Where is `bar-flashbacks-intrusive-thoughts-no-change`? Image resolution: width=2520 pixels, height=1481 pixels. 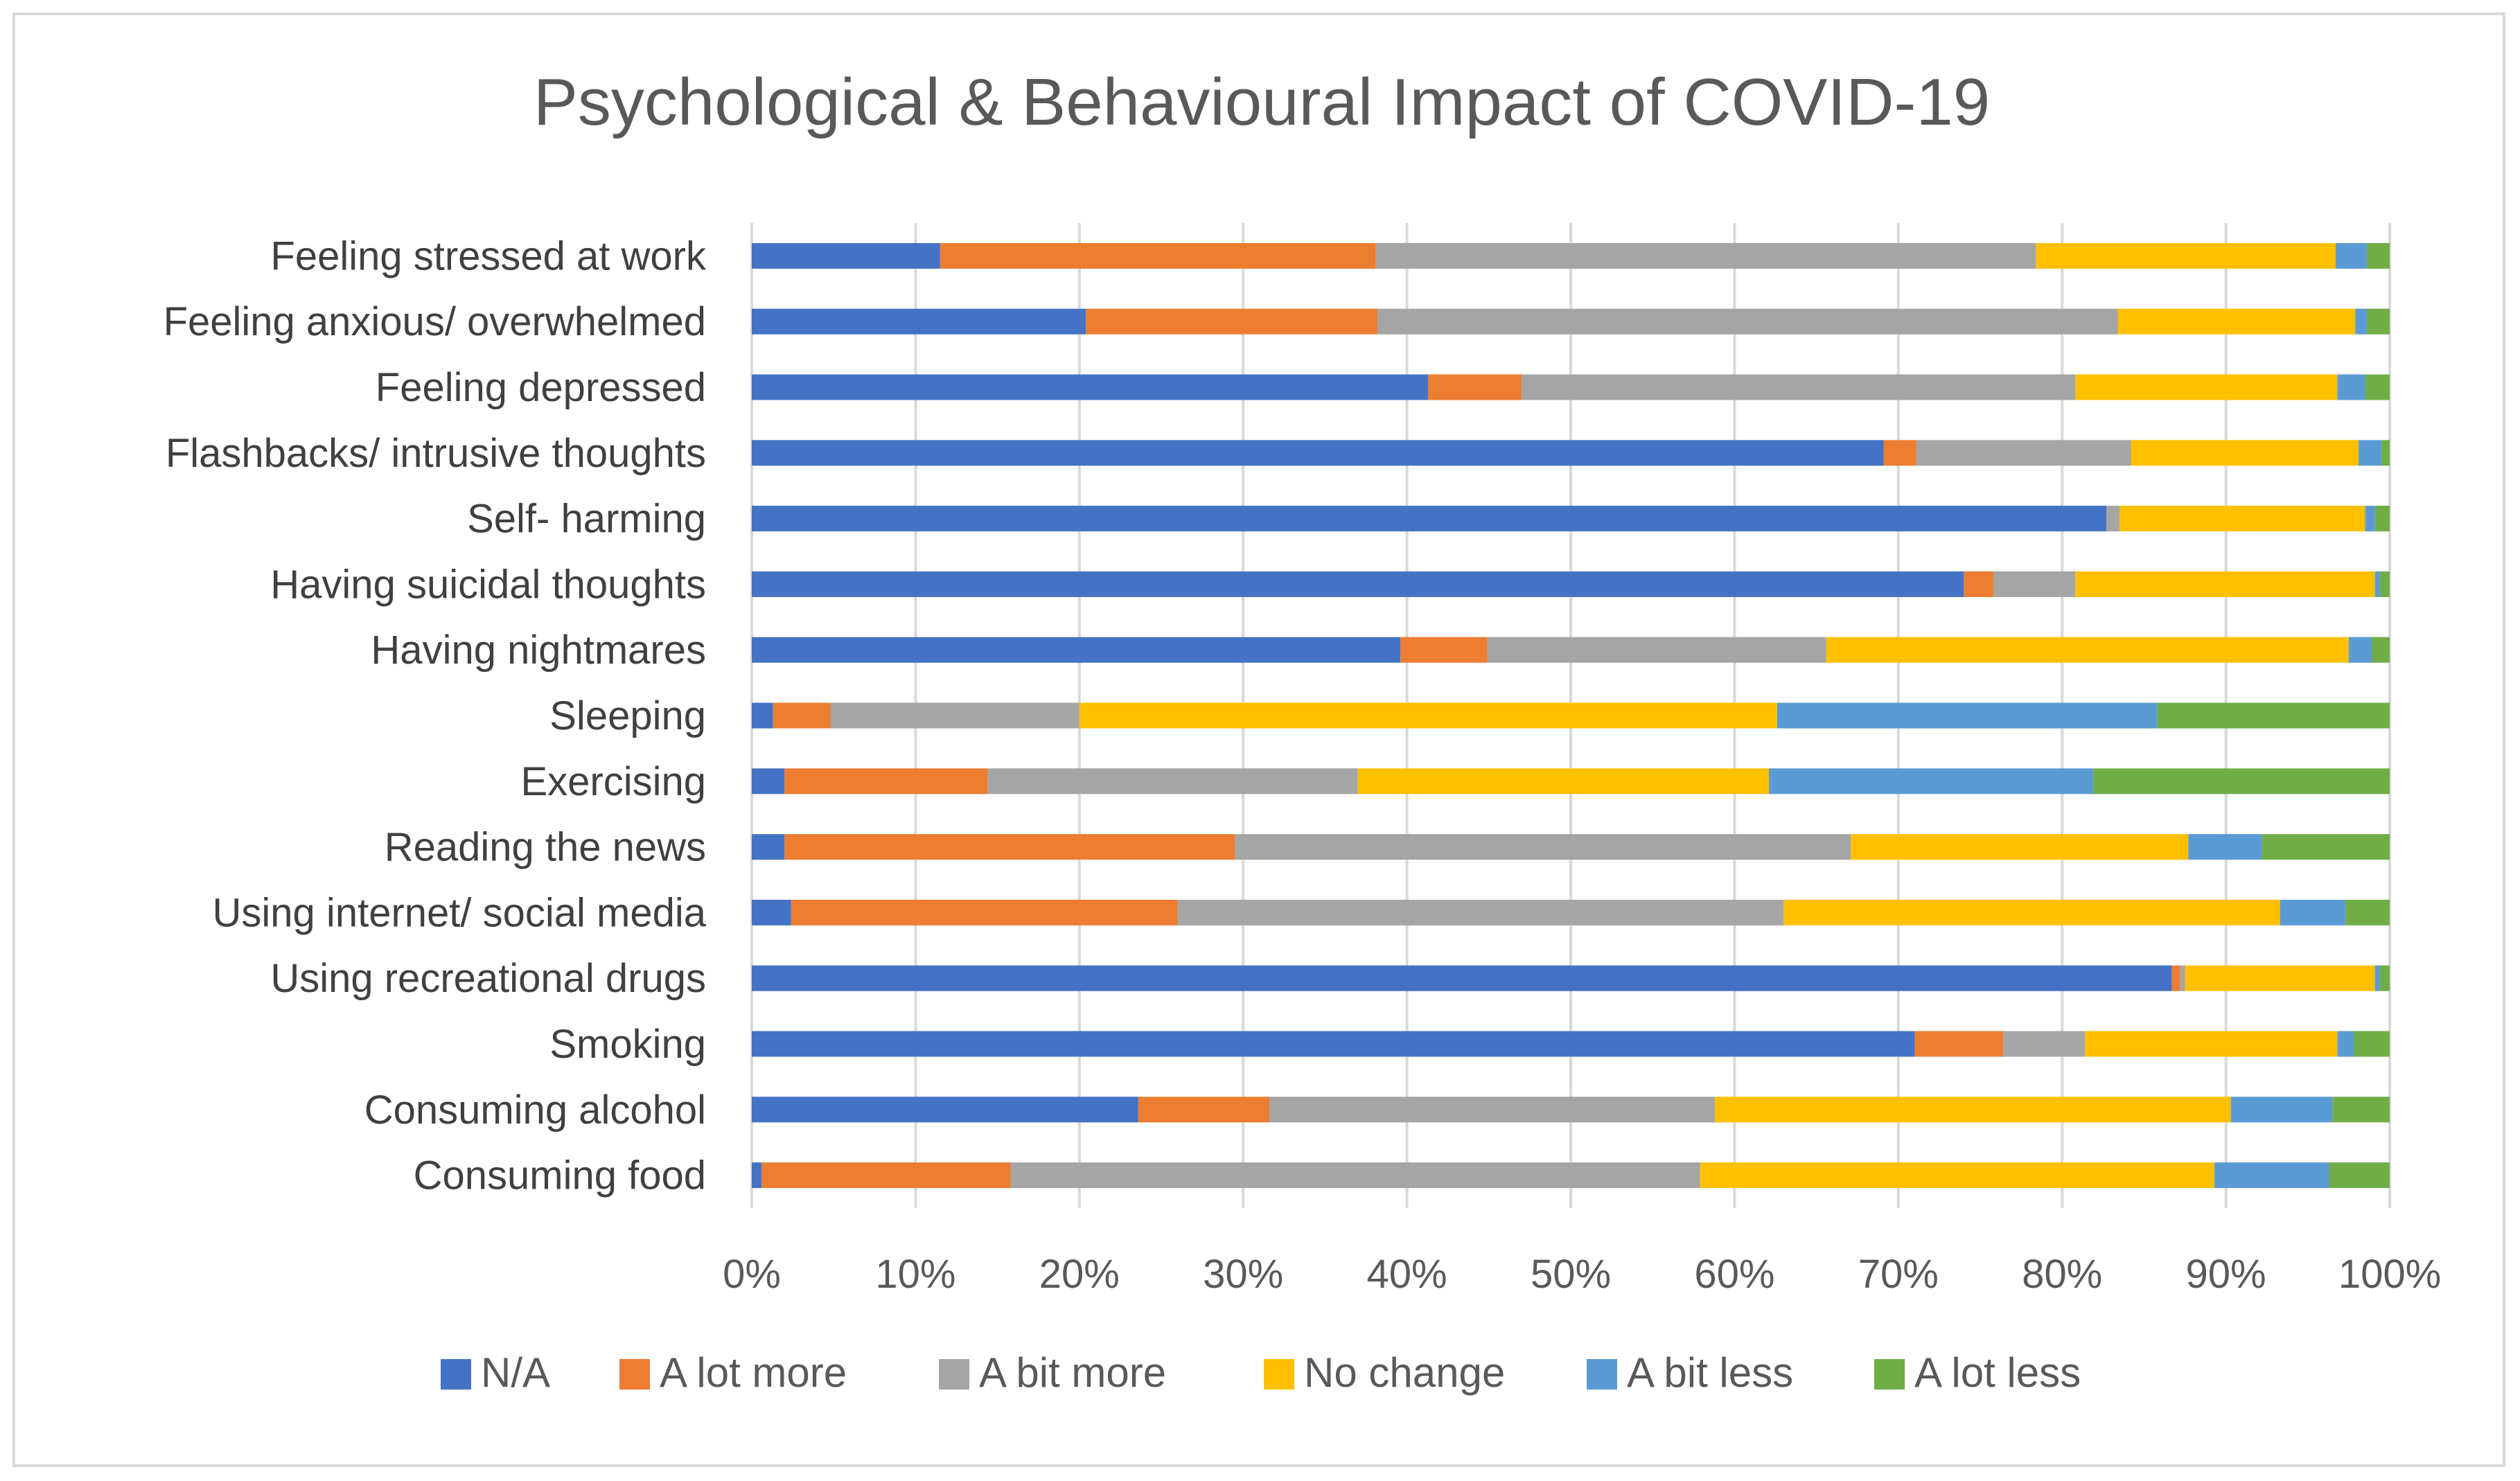
bar-flashbacks-intrusive-thoughts-no-change is located at coordinates (2245, 453).